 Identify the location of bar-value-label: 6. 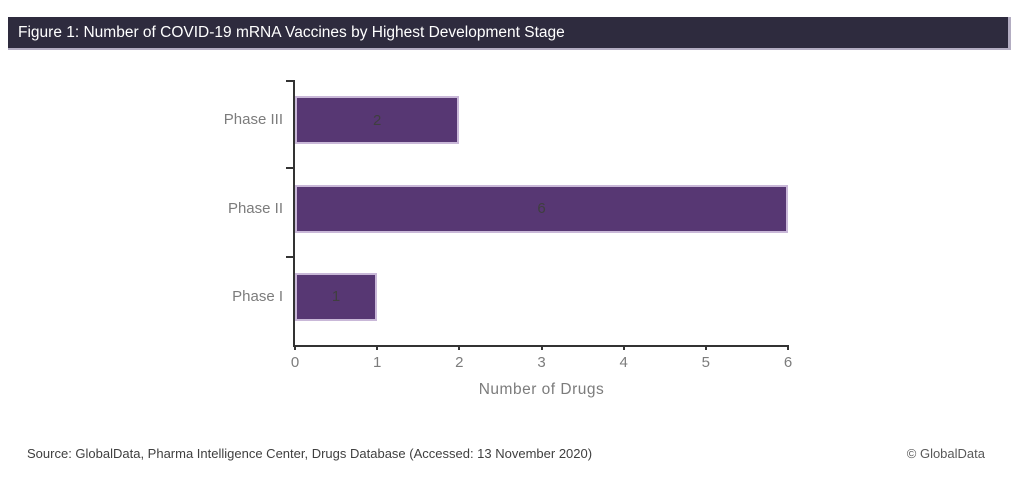
(541, 208).